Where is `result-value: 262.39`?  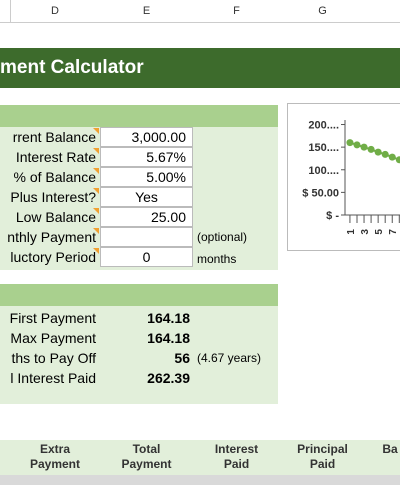 result-value: 262.39 is located at coordinates (168, 378).